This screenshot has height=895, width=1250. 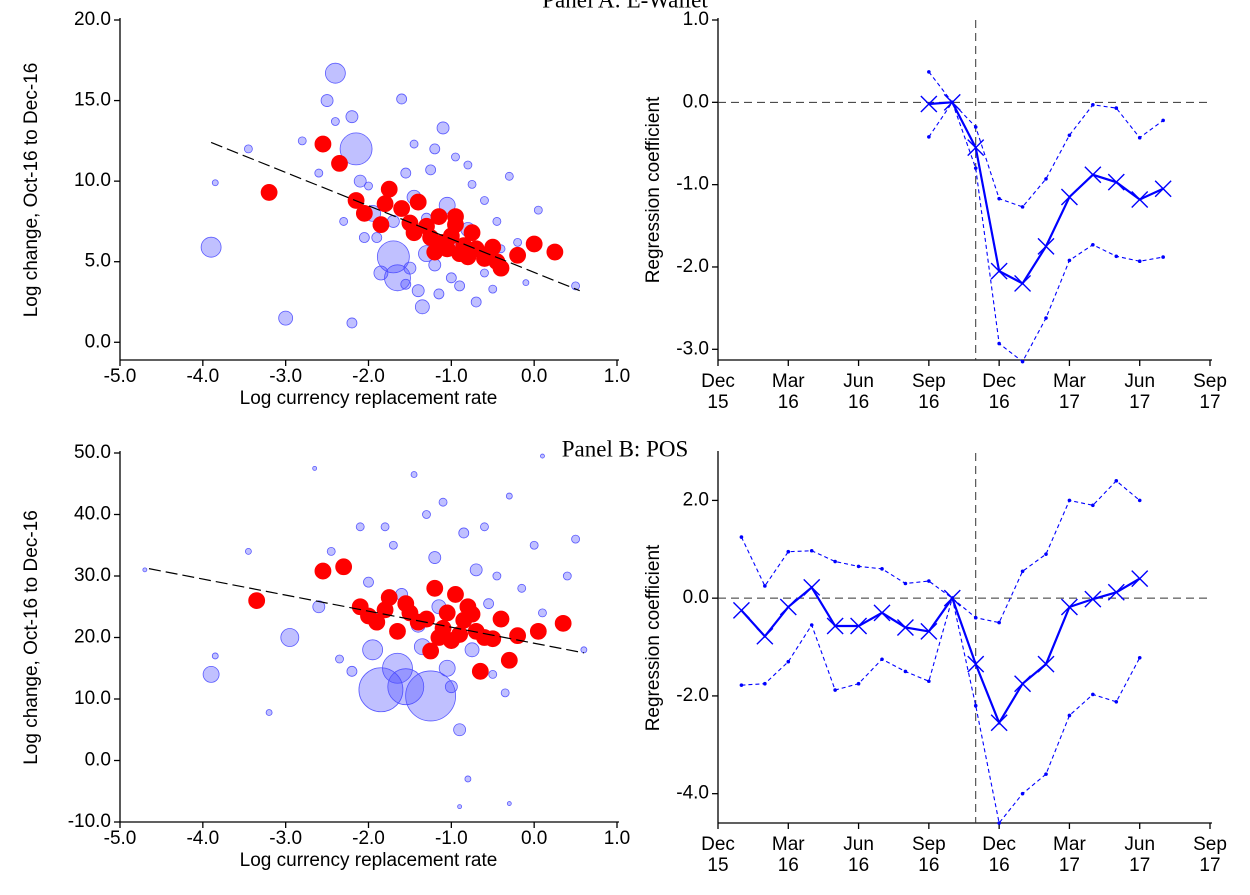 What do you see at coordinates (120, 376) in the screenshot?
I see `x-tick-label: -5.0` at bounding box center [120, 376].